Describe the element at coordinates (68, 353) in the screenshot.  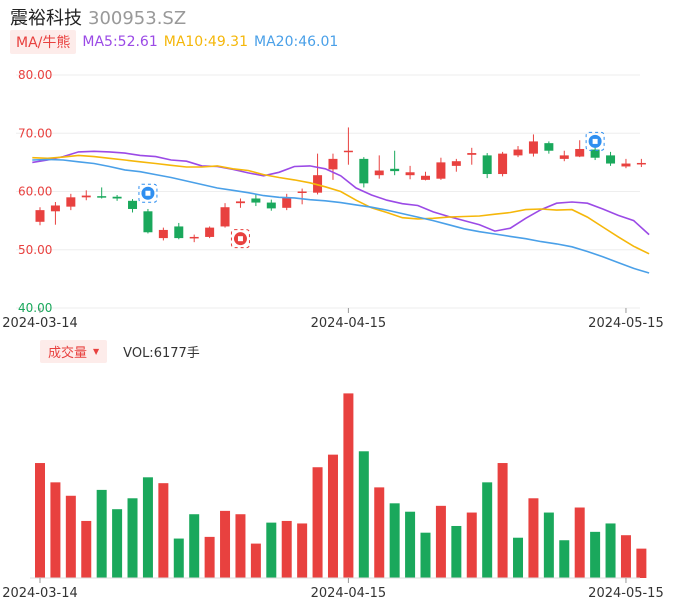
I see `volume-indicator-label: 成交量` at that location.